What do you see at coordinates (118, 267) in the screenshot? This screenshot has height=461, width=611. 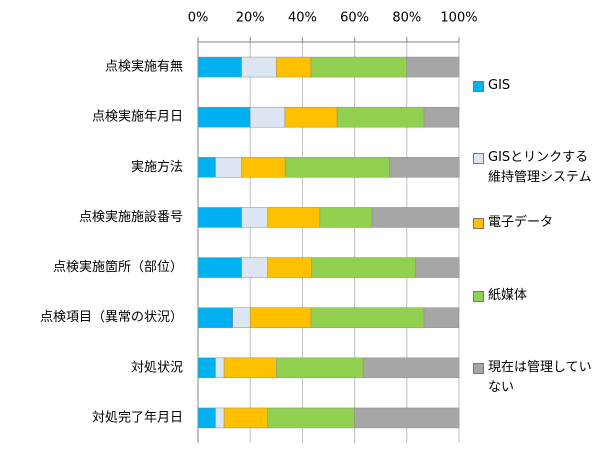 I see `category-label: 点検実施箇所（部位）` at bounding box center [118, 267].